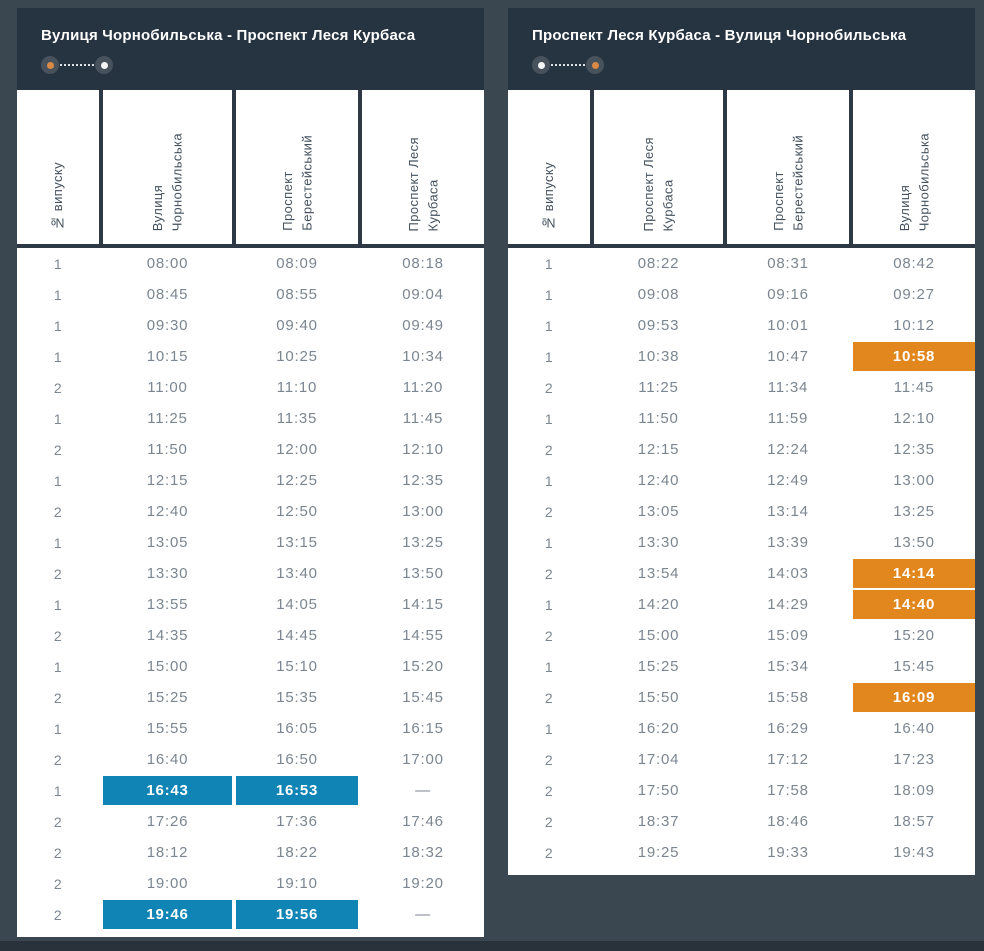  I want to click on time-cell: 08:22, so click(658, 263).